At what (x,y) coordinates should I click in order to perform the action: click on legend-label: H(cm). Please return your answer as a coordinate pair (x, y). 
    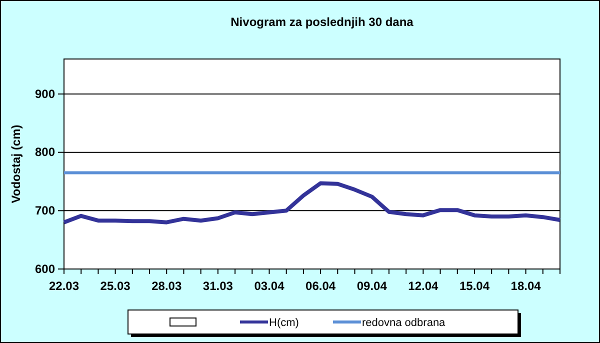
    Looking at the image, I should click on (284, 323).